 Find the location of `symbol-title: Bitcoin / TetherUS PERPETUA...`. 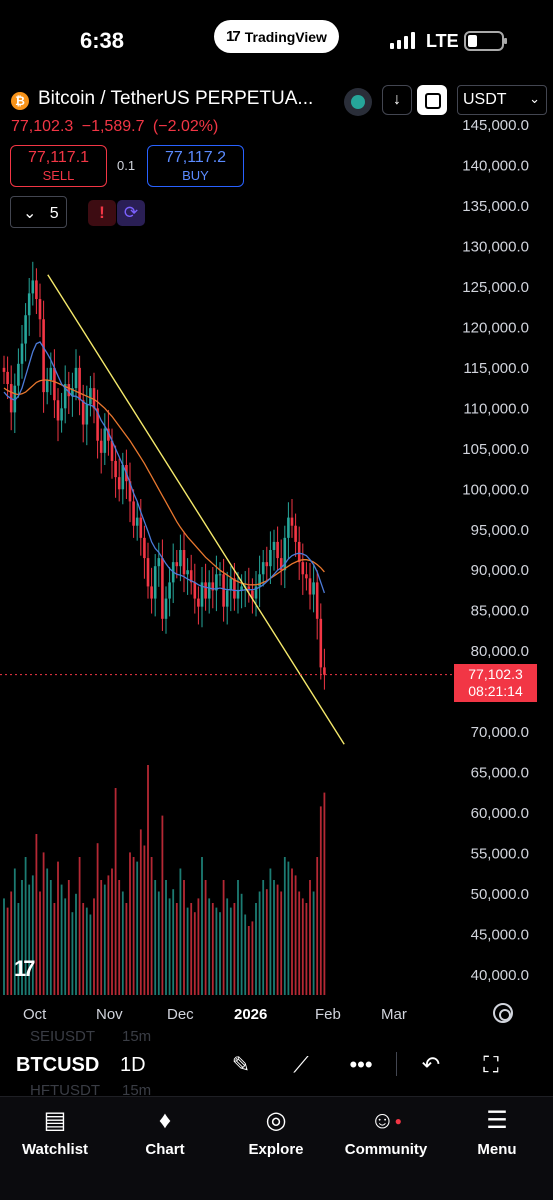

symbol-title: Bitcoin / TetherUS PERPETUA... is located at coordinates (176, 98).